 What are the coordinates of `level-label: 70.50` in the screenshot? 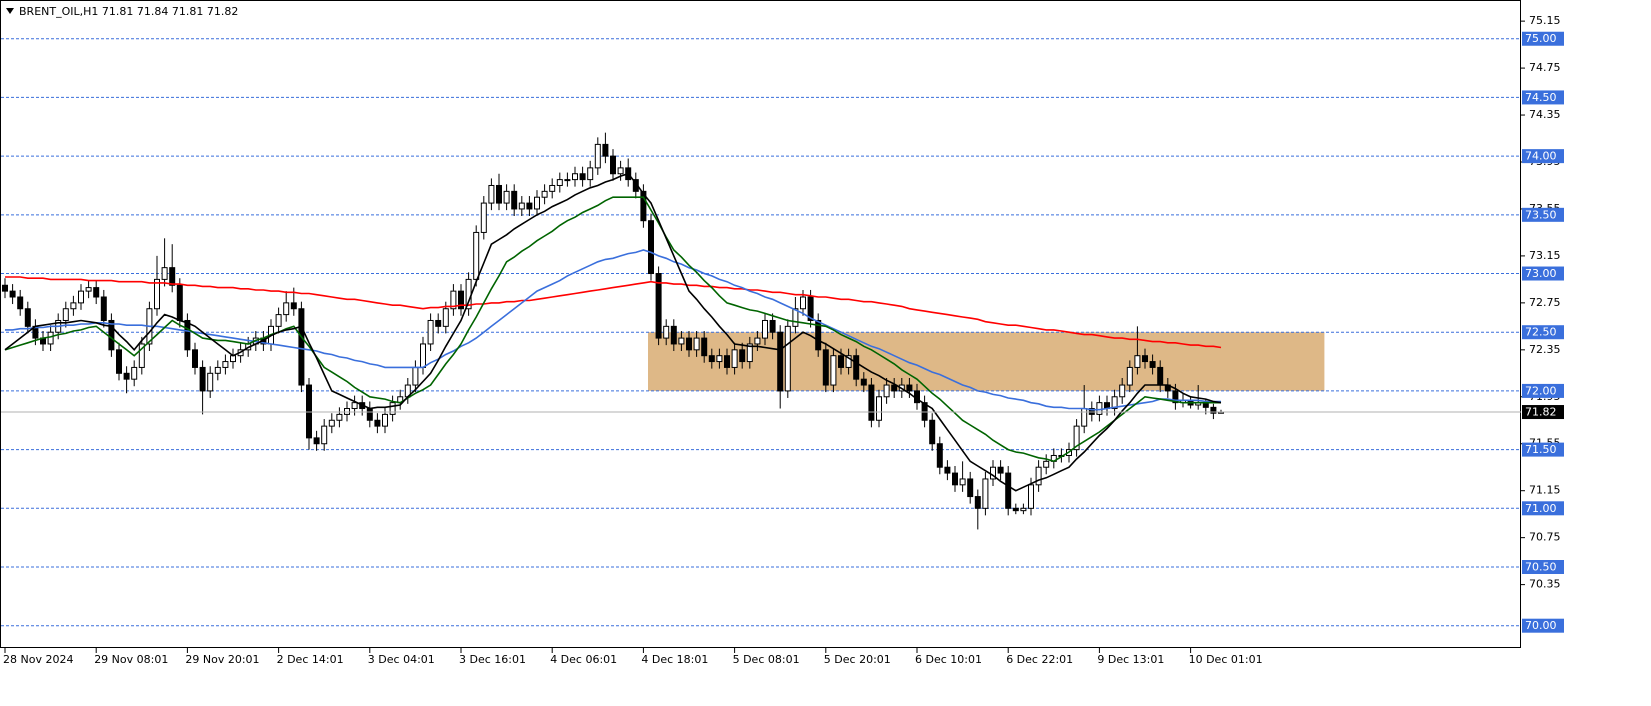 It's located at (1541, 567).